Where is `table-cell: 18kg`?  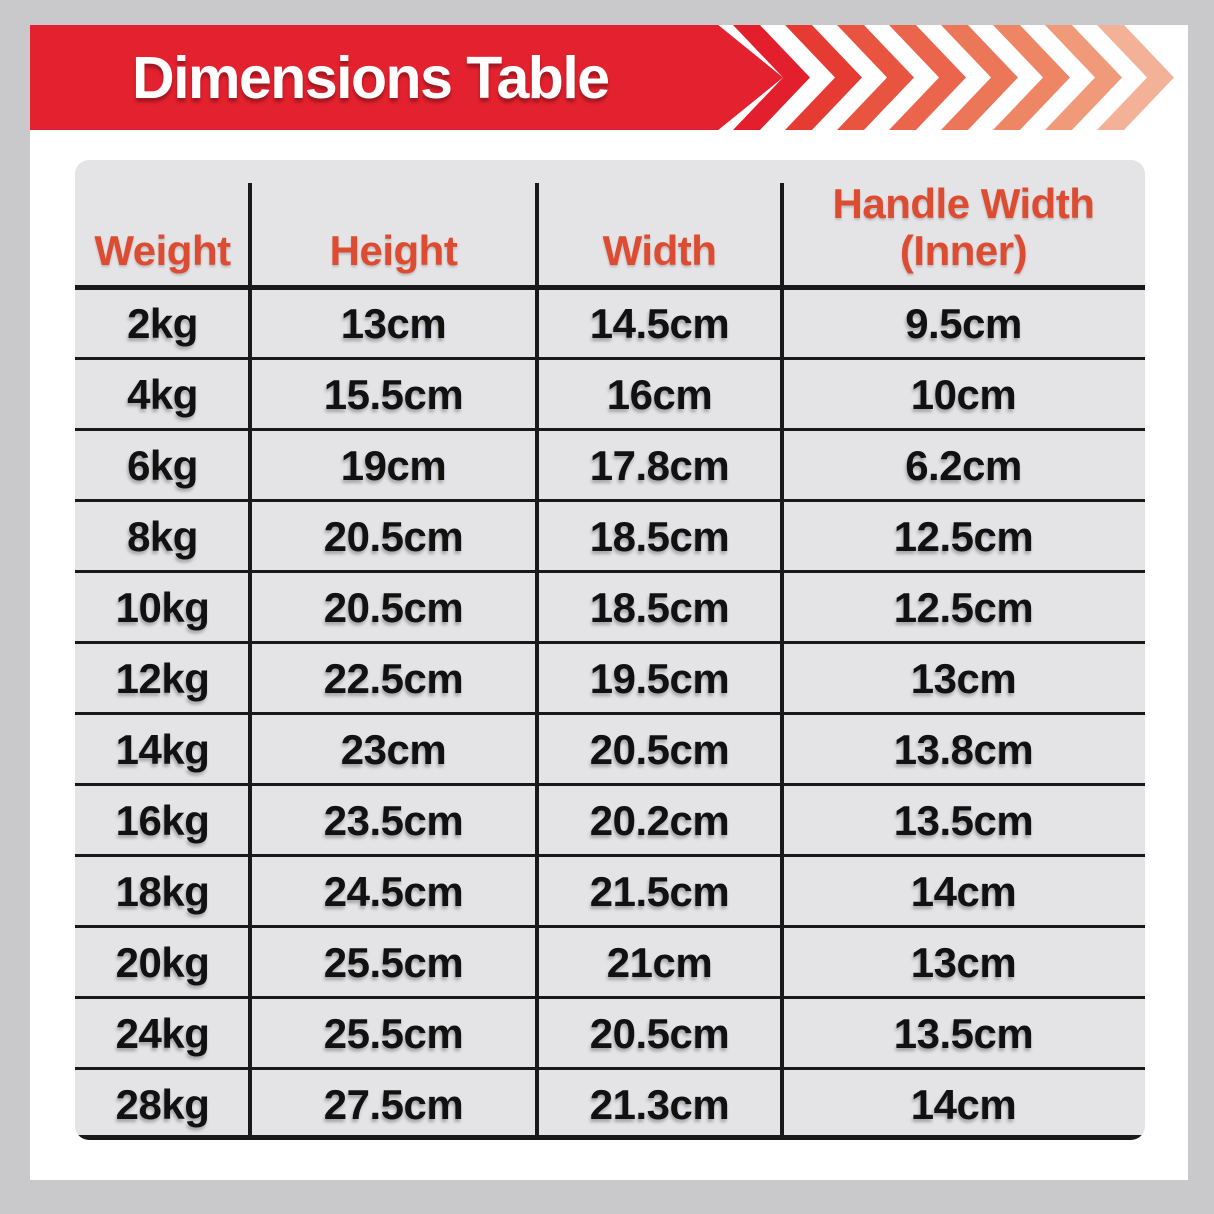
table-cell: 18kg is located at coordinates (162, 891).